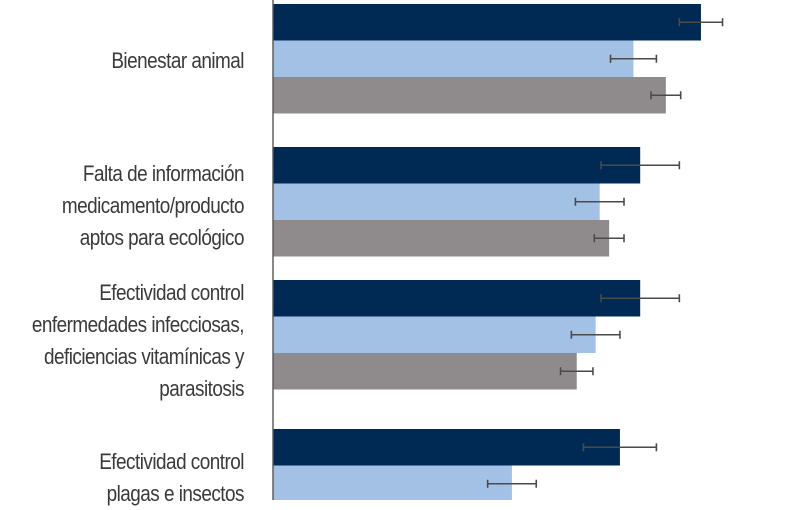 The image size is (791, 510). Describe the element at coordinates (153, 205) in the screenshot. I see `category-label-line: medicamento/producto` at that location.